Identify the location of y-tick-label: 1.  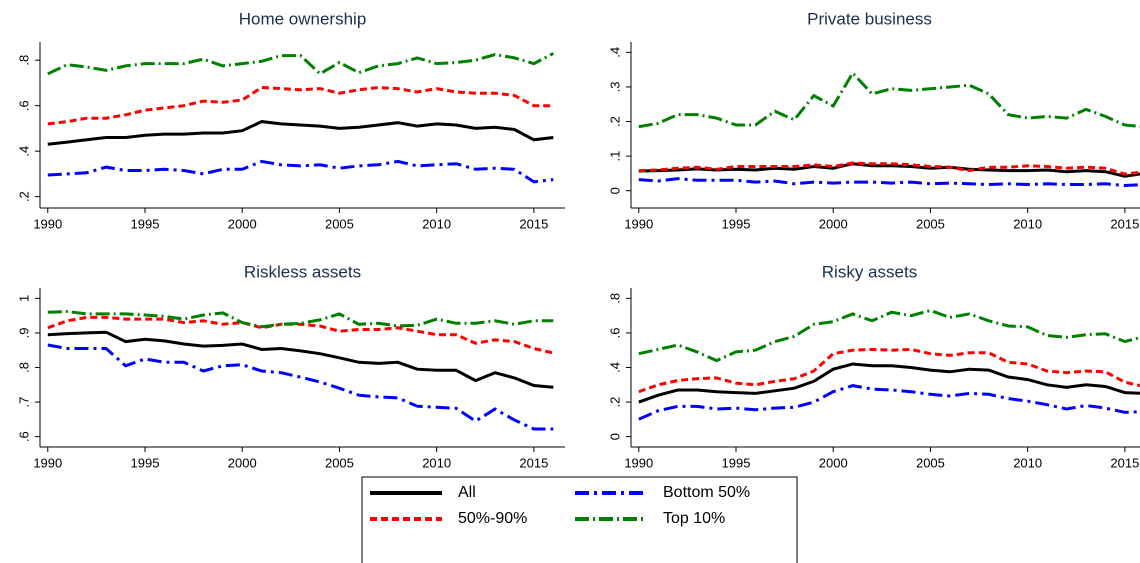
(23, 298).